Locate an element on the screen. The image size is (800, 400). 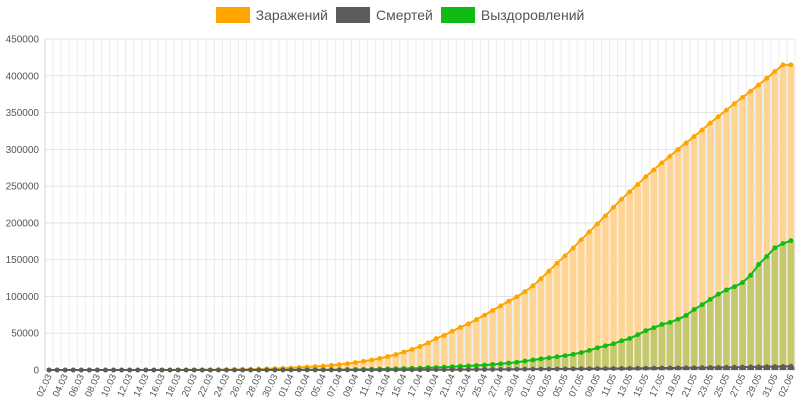
y-tick-label: 0 is located at coordinates (36, 371).